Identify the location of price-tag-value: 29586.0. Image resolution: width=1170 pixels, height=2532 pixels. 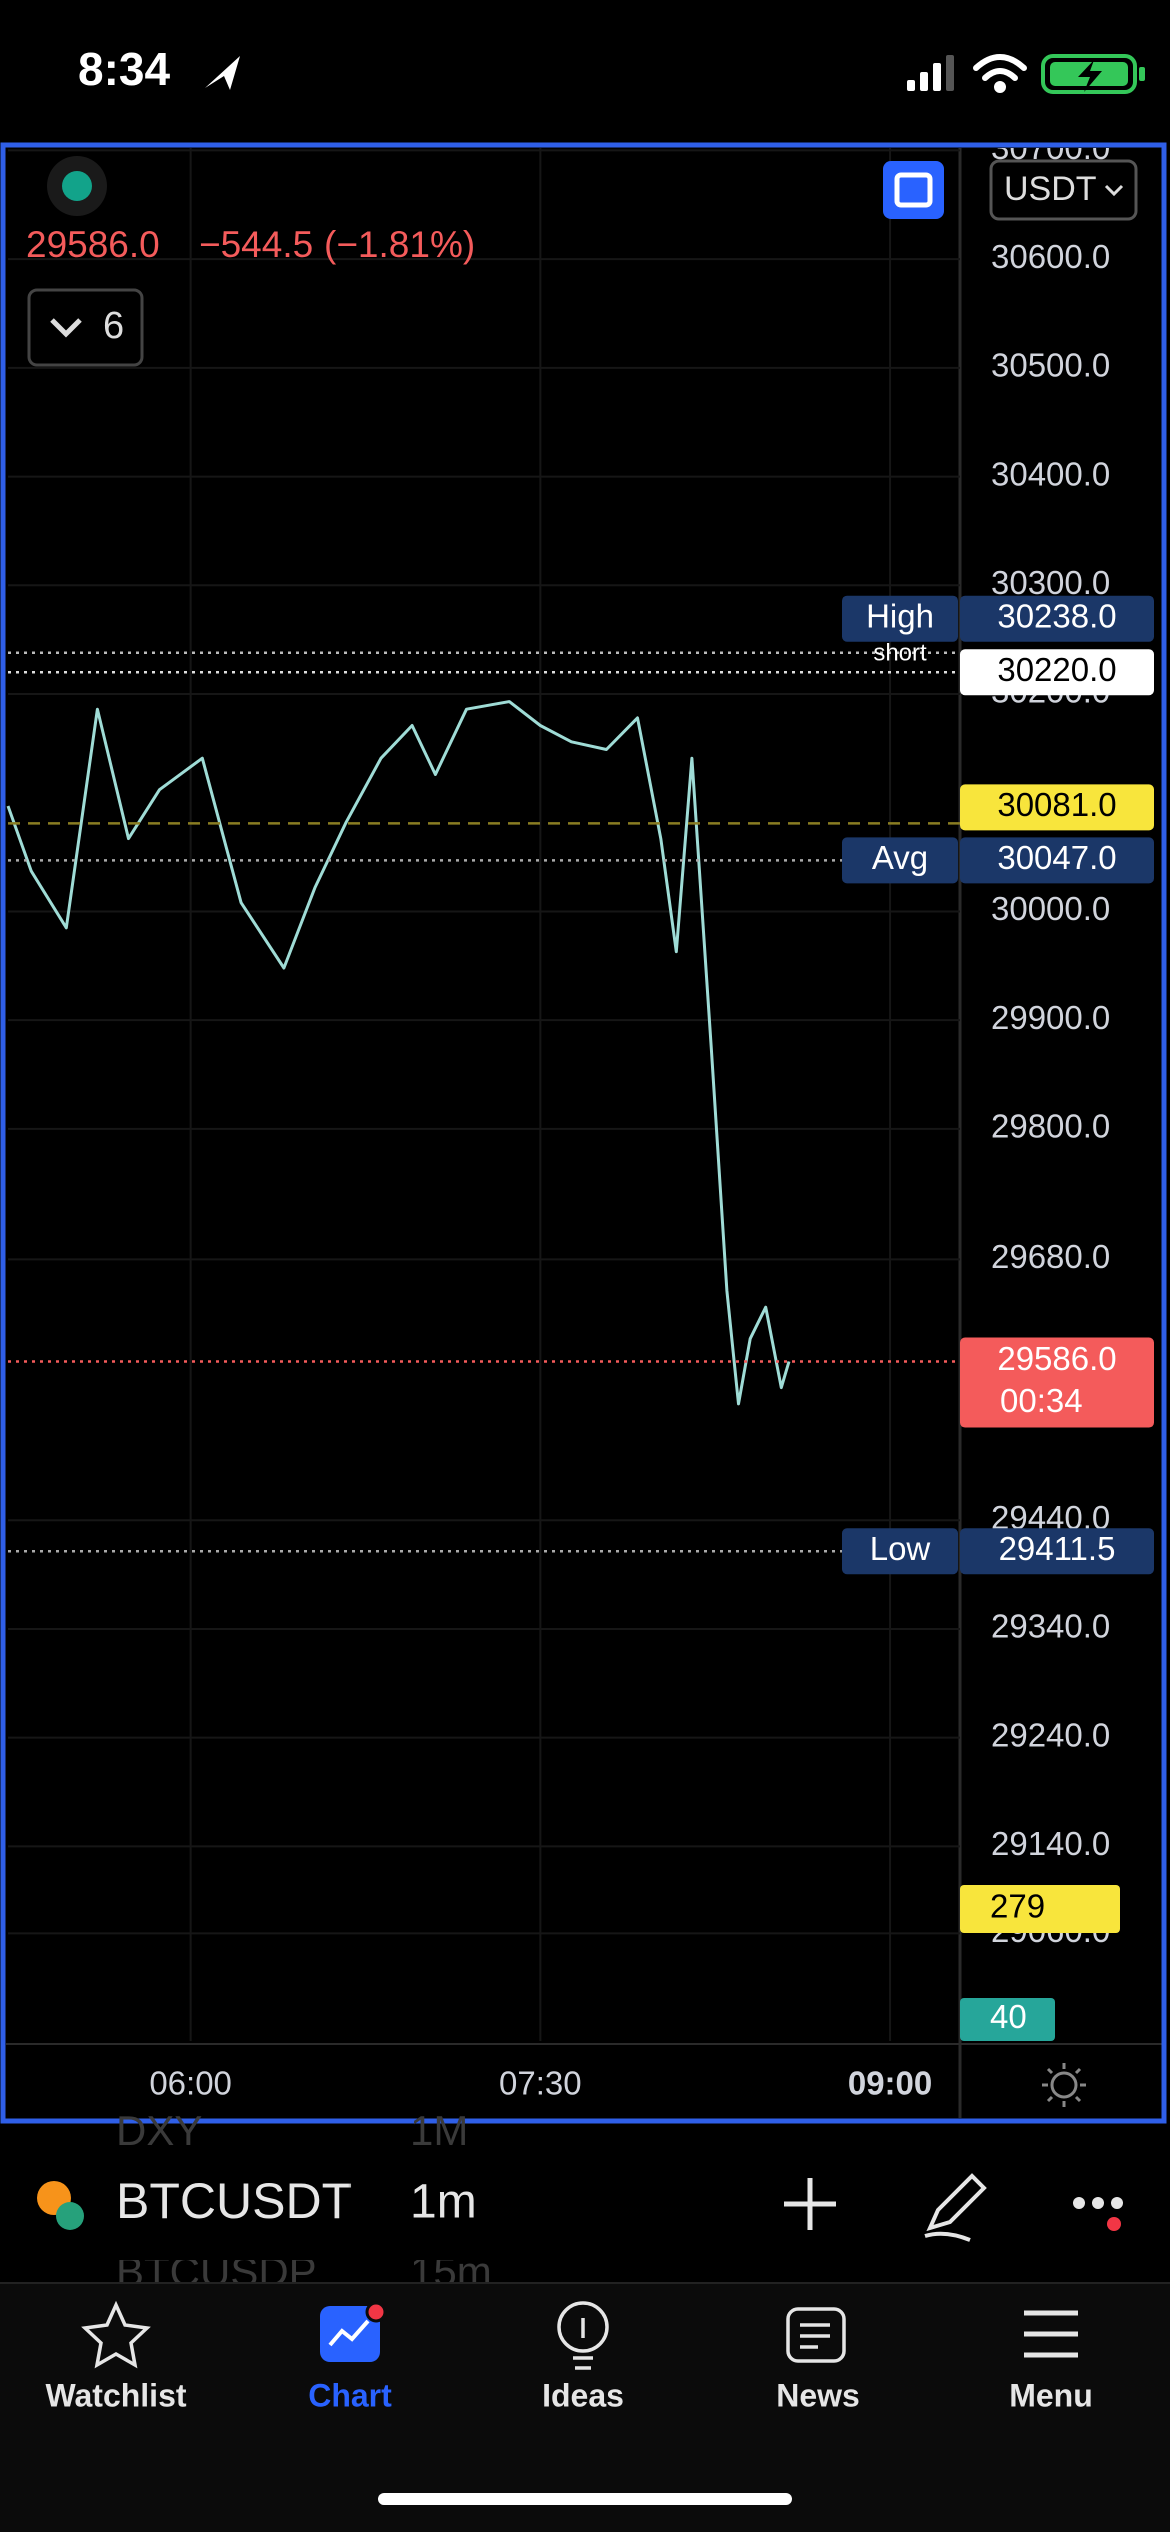
(1056, 1358).